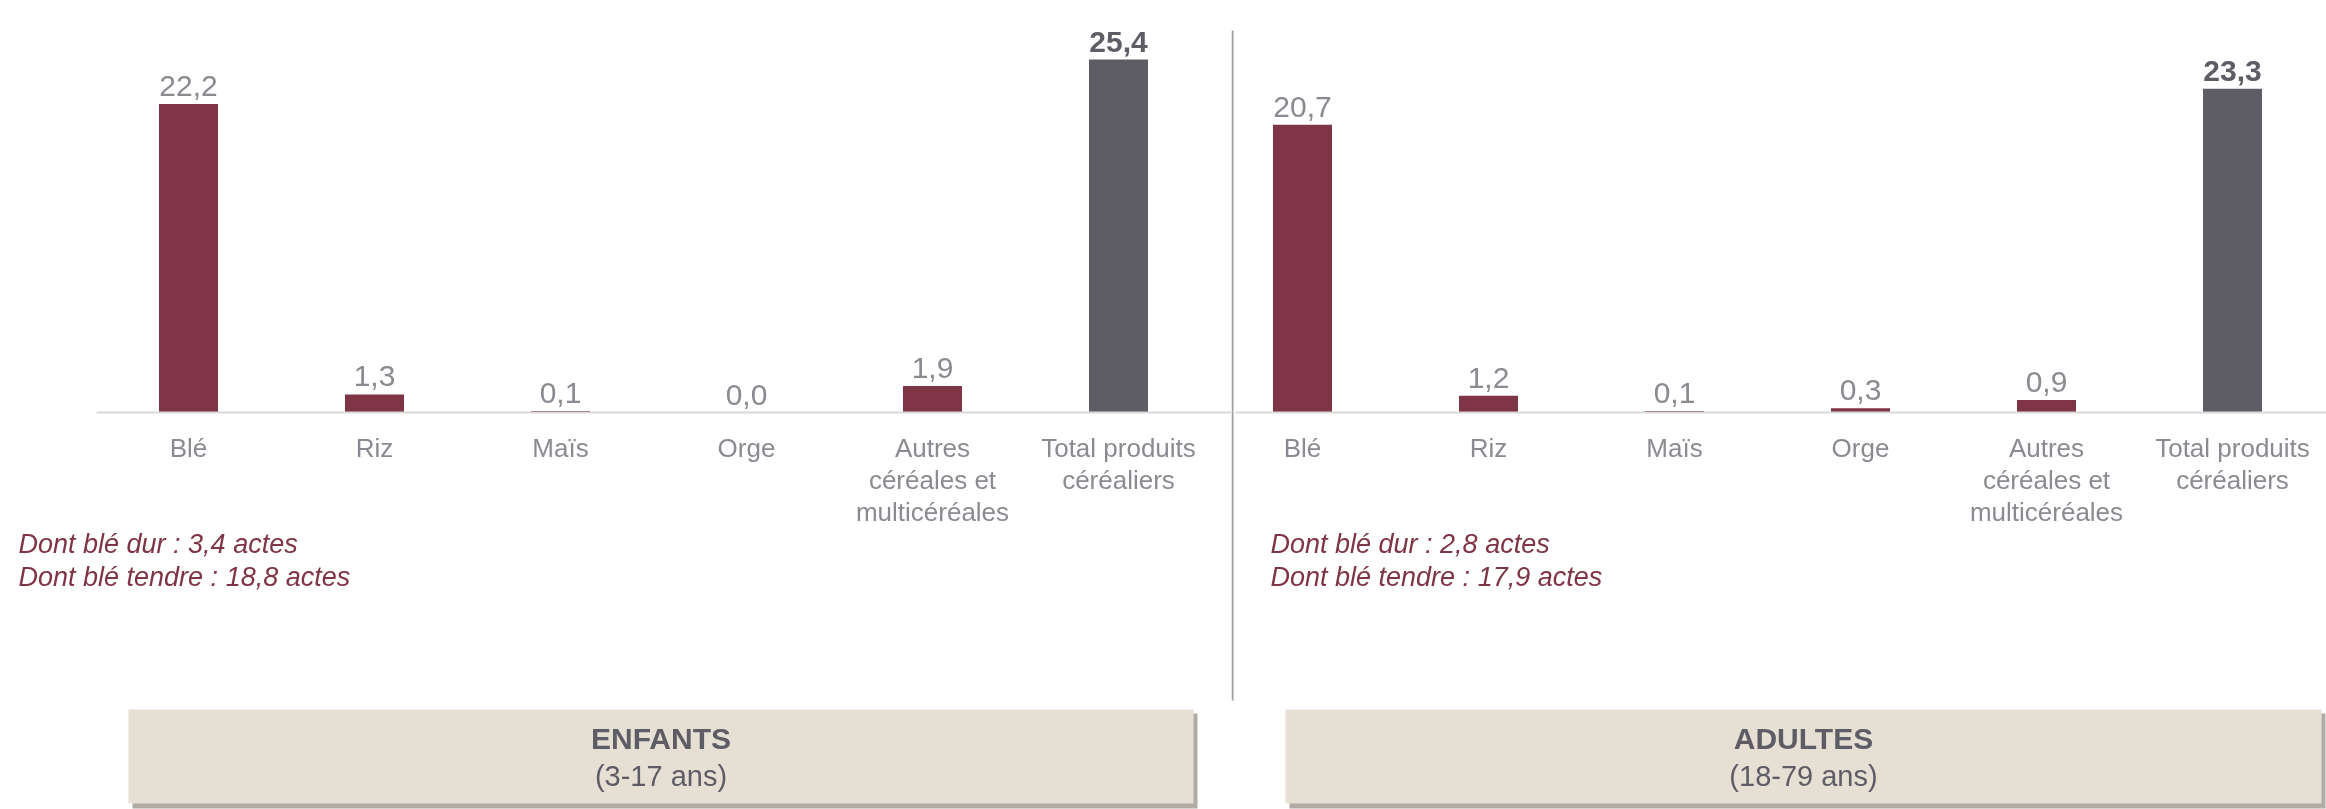  What do you see at coordinates (188, 85) in the screenshot?
I see `data-label: 22,2` at bounding box center [188, 85].